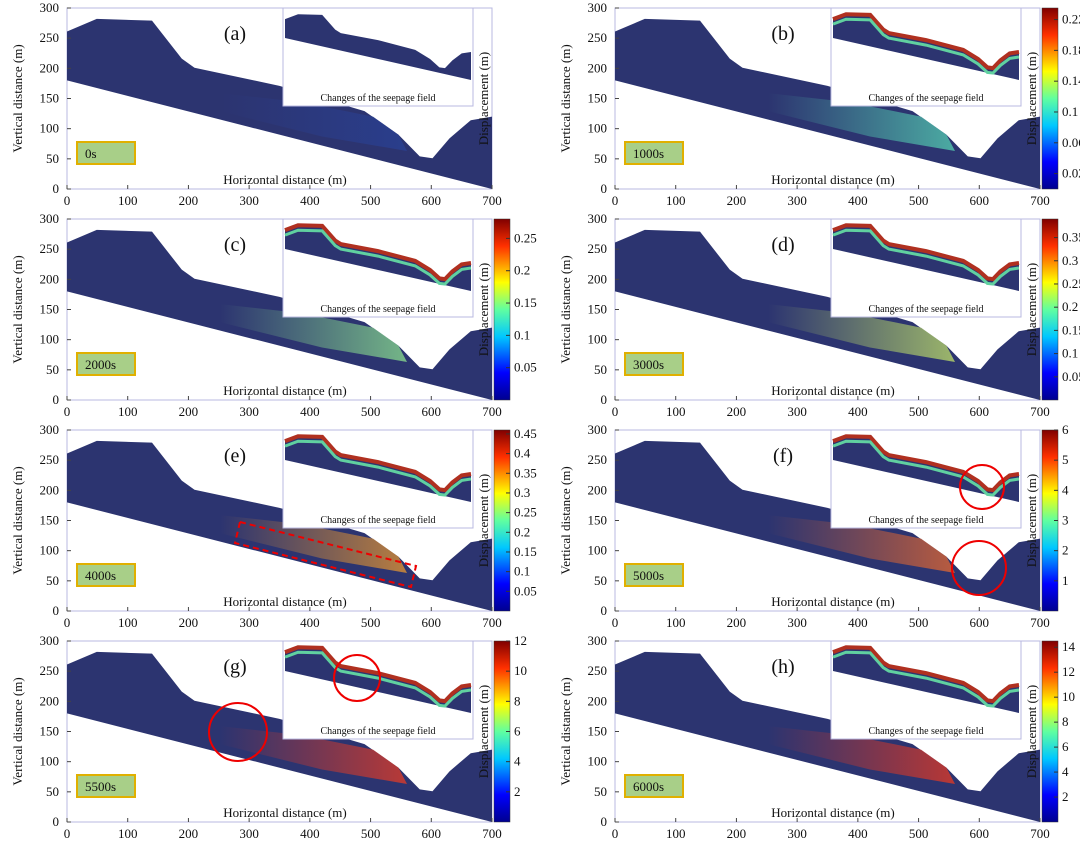  I want to click on colorbar-tick-label: 0.05, so click(525, 367).